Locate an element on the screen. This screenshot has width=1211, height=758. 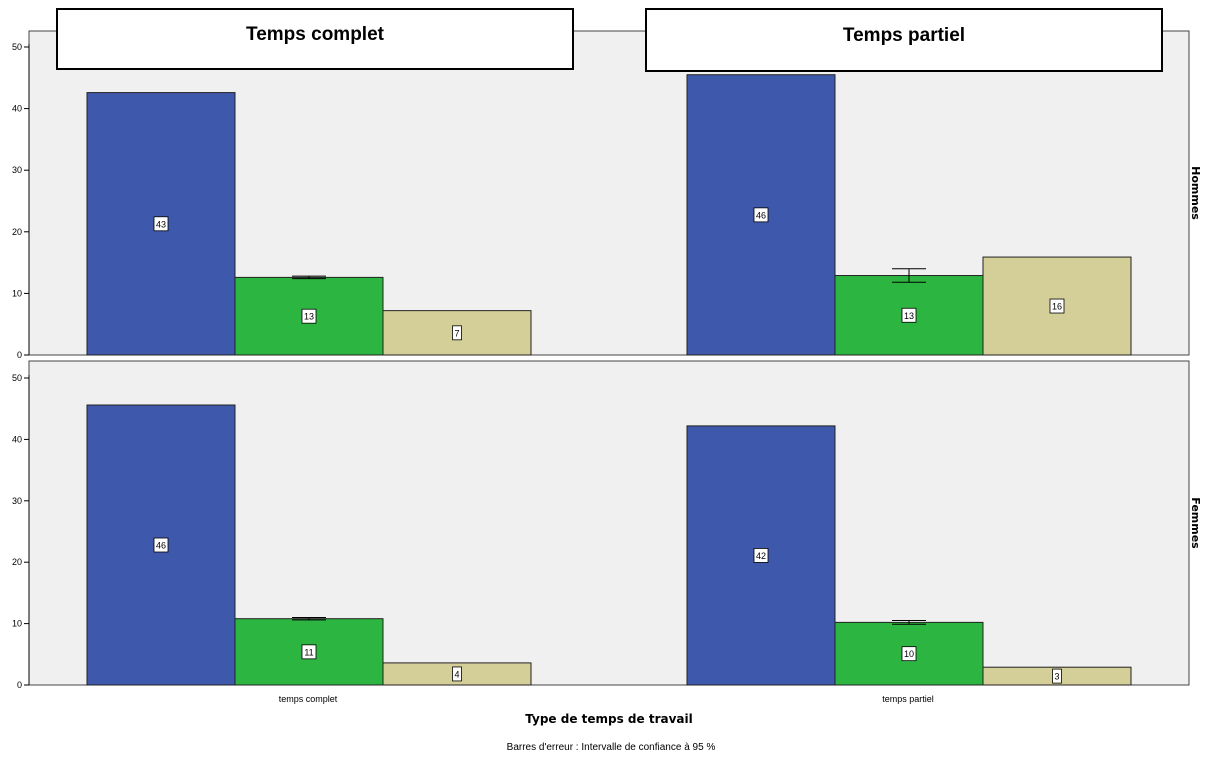
data-label-box-p3-s0 is located at coordinates (761, 555).